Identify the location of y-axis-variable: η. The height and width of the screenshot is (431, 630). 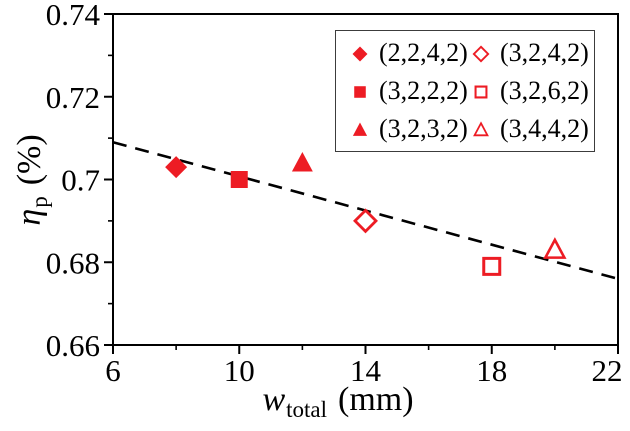
(29, 217).